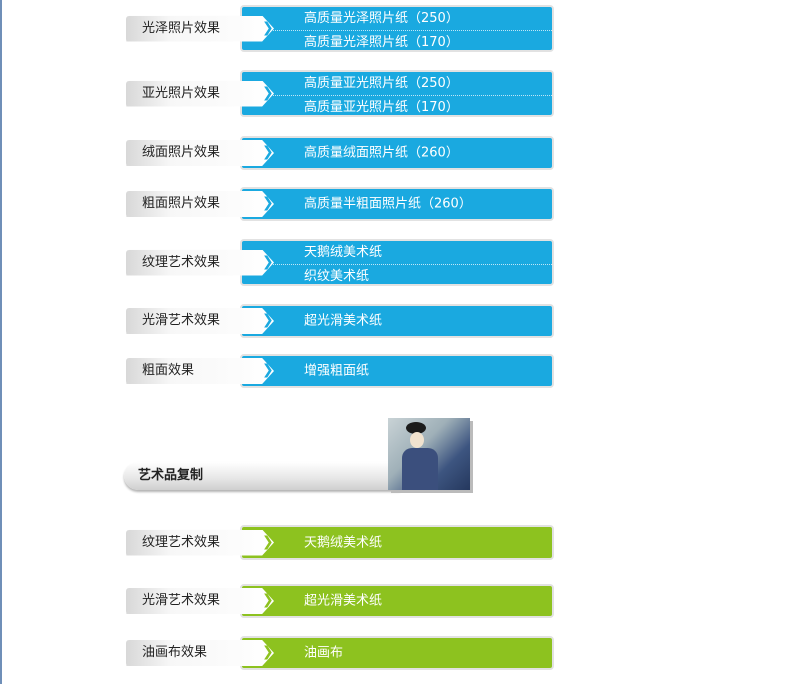 Image resolution: width=797 pixels, height=684 pixels. I want to click on paper-category-row: 高质量亚光照片纸（250） 高质量亚光照片纸（170） 亚光照片效果 ❯, so click(339, 93).